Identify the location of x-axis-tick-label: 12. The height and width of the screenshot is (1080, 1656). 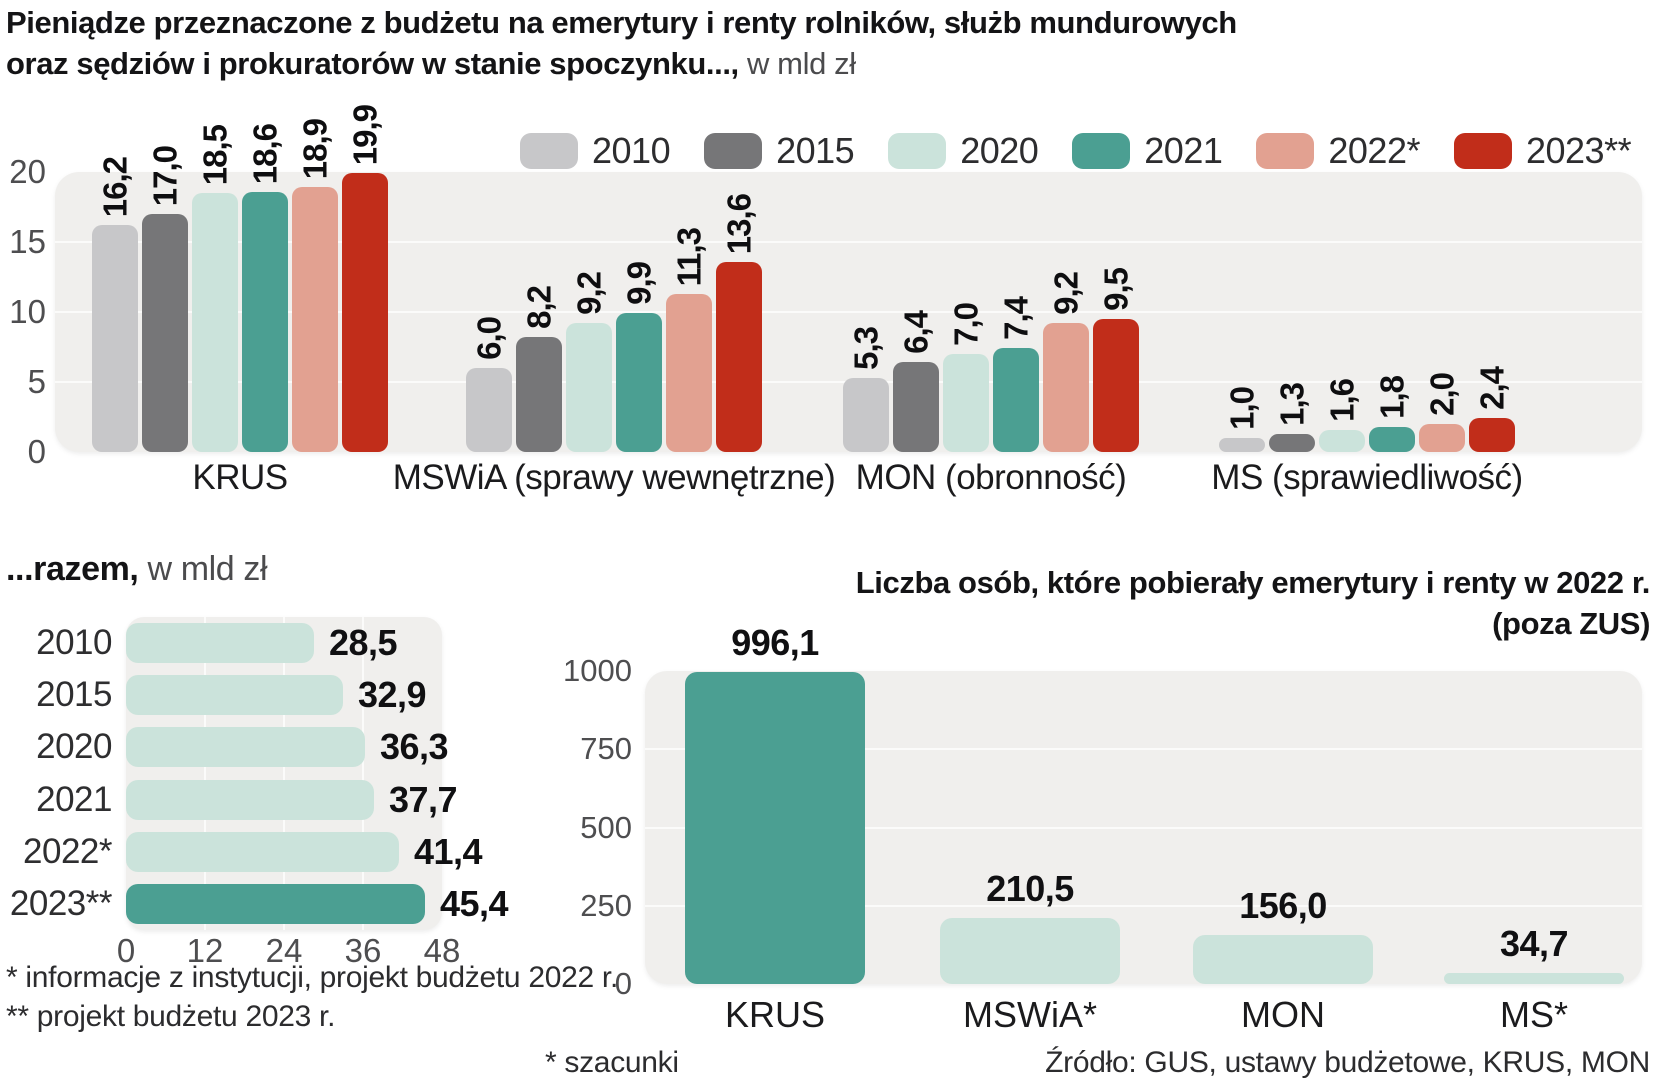
(205, 950).